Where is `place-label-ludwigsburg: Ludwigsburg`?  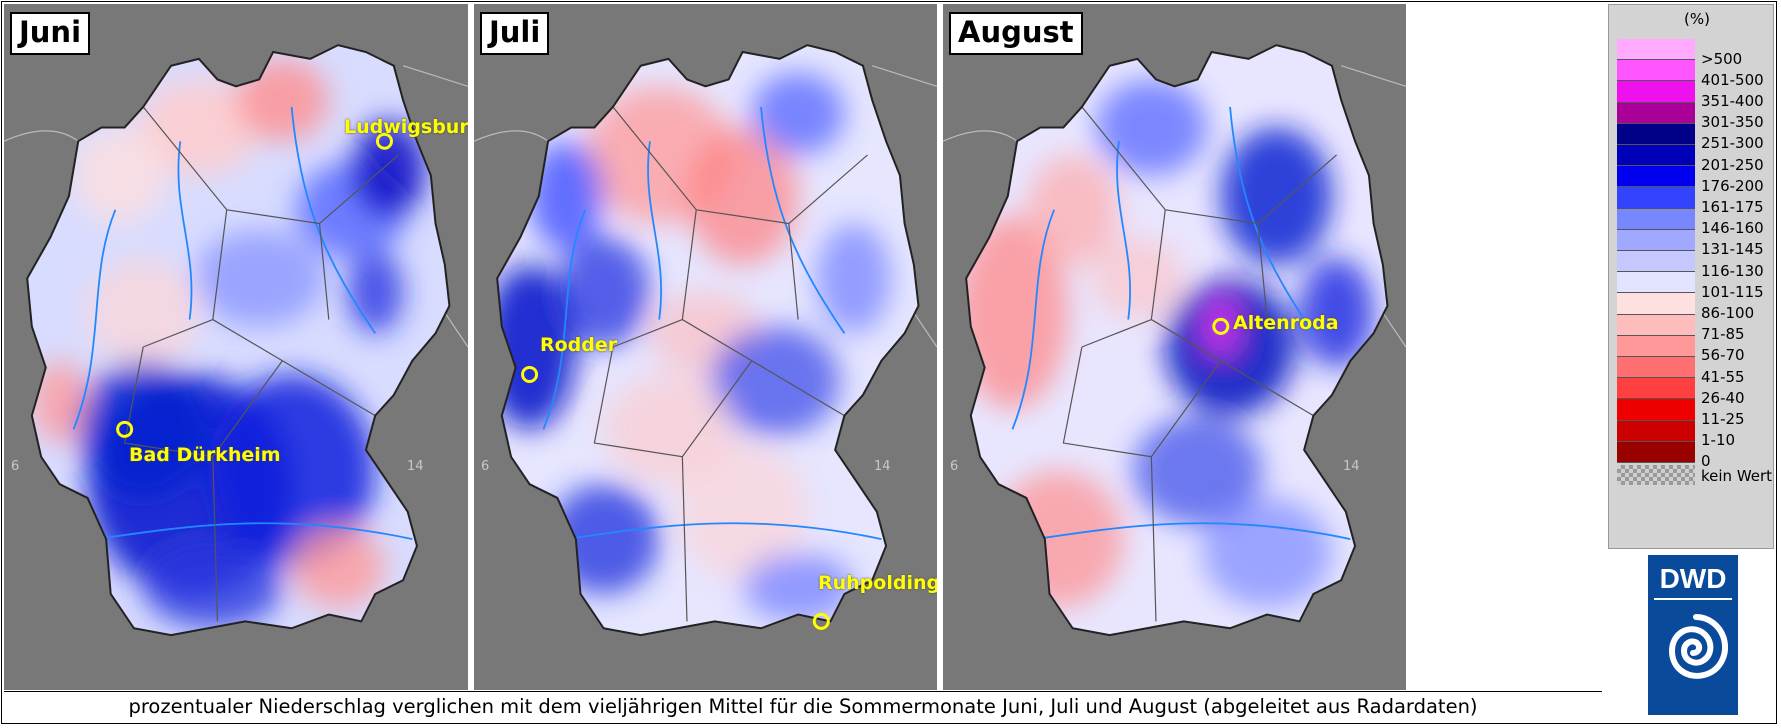 place-label-ludwigsburg: Ludwigsburg is located at coordinates (406, 127).